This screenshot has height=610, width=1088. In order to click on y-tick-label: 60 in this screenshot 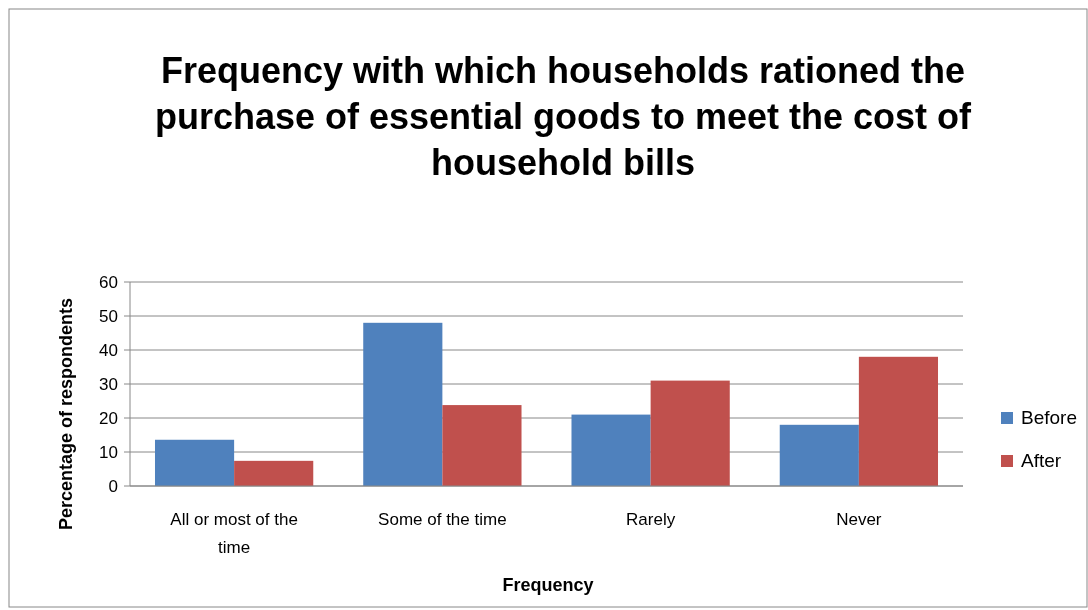, I will do `click(108, 282)`.